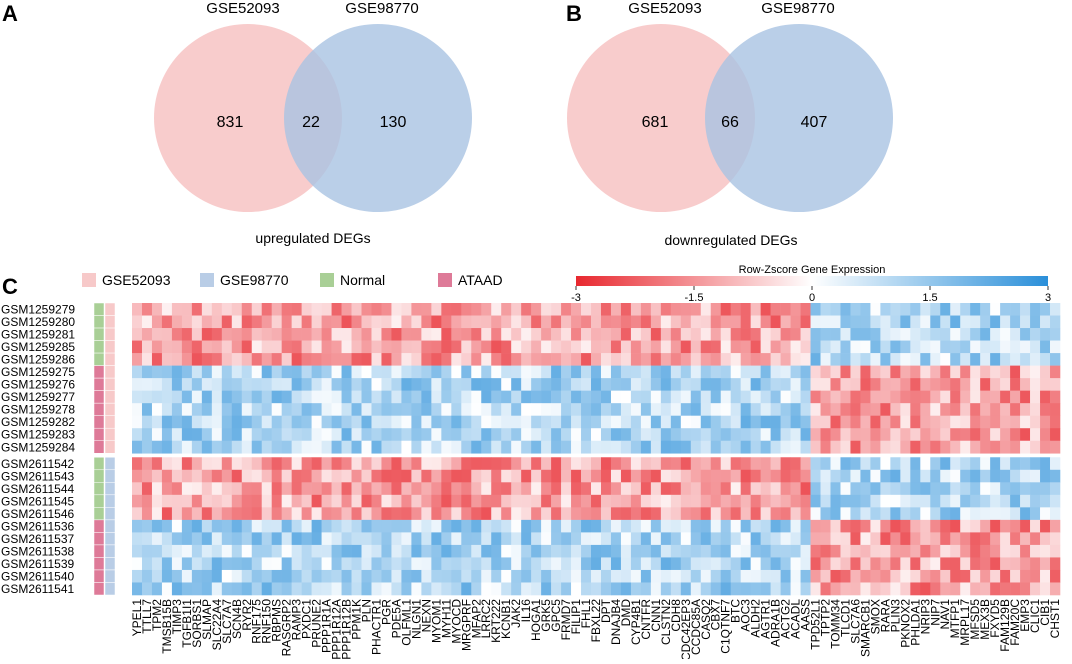 The width and height of the screenshot is (1072, 664). I want to click on heatmap-column-label: PLN, so click(366, 610).